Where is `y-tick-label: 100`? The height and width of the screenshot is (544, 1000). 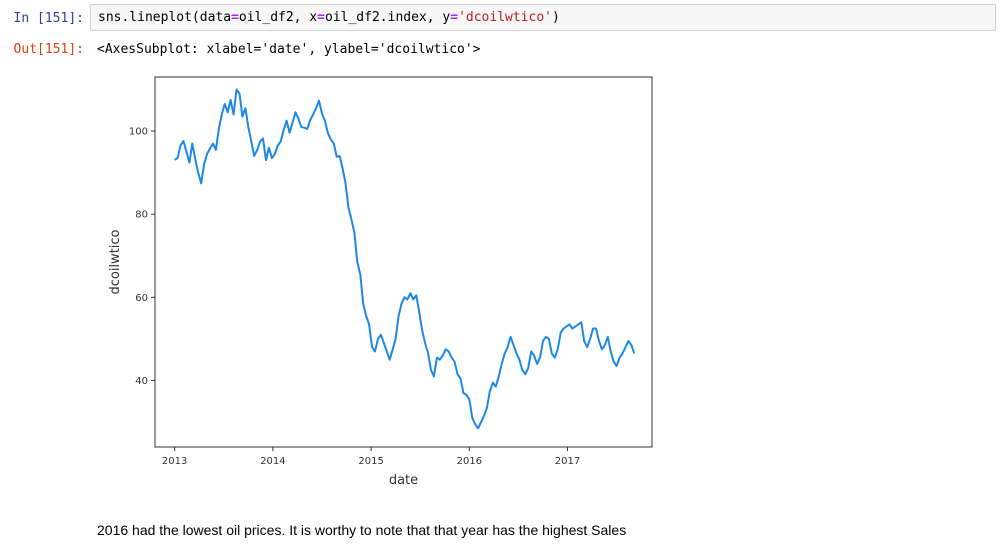
y-tick-label: 100 is located at coordinates (138, 132).